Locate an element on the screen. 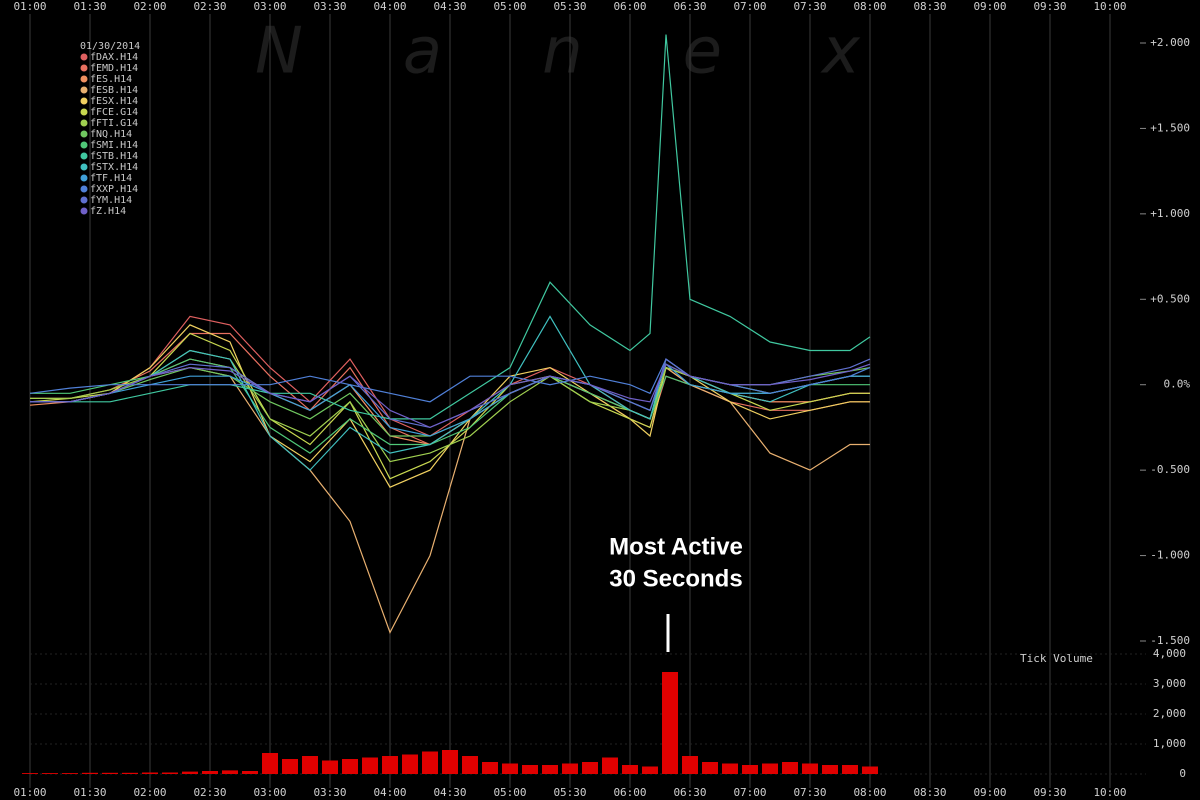 Image resolution: width=1200 pixels, height=800 pixels. x-tick-label: 05:00 is located at coordinates (509, 792).